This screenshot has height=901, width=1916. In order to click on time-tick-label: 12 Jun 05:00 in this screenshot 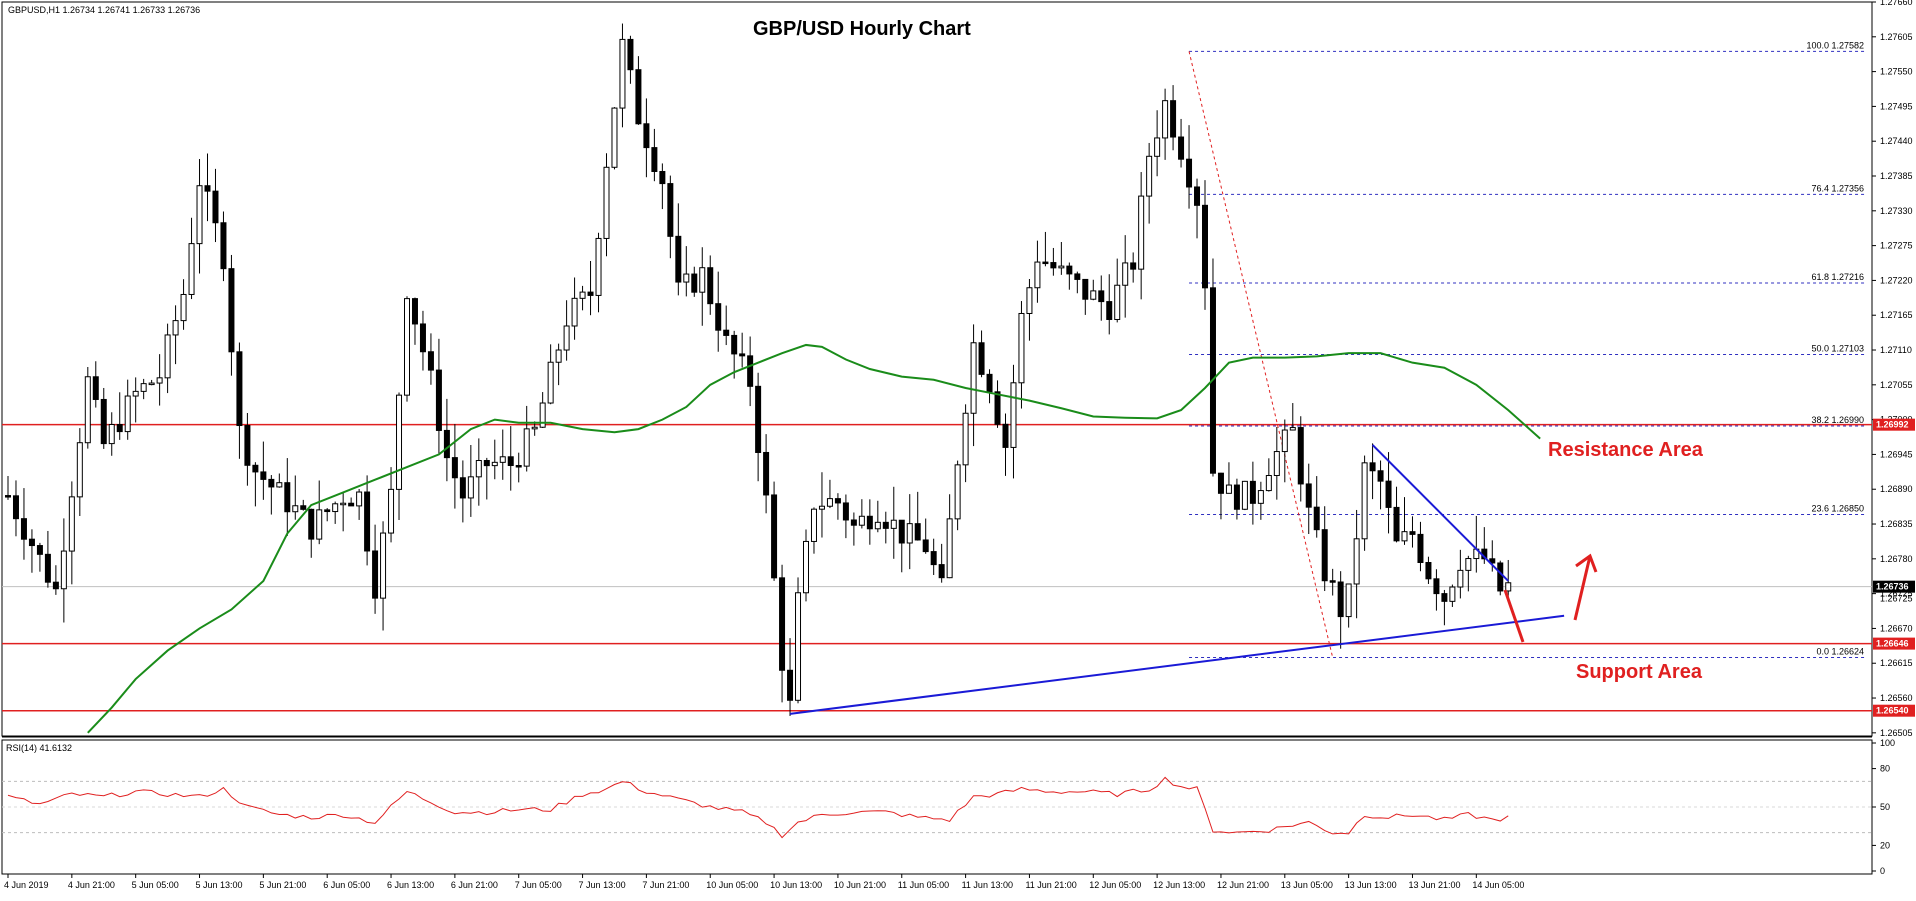, I will do `click(1115, 885)`.